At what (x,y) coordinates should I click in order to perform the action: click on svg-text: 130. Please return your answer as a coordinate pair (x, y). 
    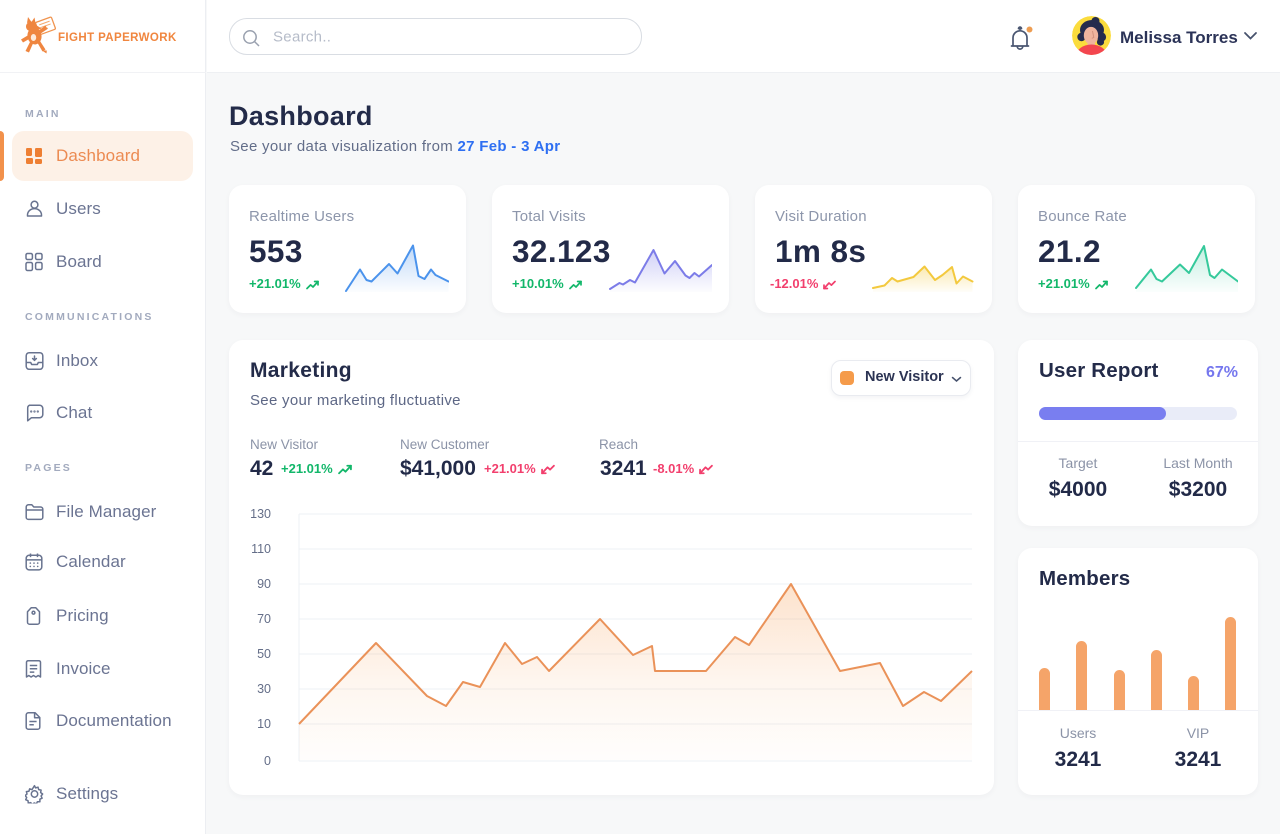
    Looking at the image, I should click on (260, 514).